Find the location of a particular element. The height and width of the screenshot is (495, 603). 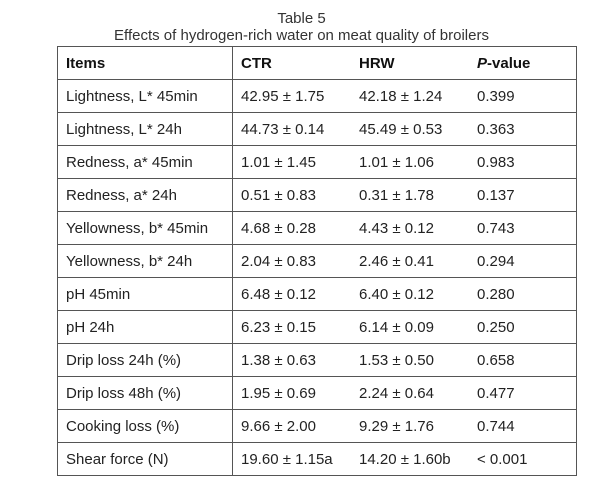

header-p-italic: P is located at coordinates (482, 63).